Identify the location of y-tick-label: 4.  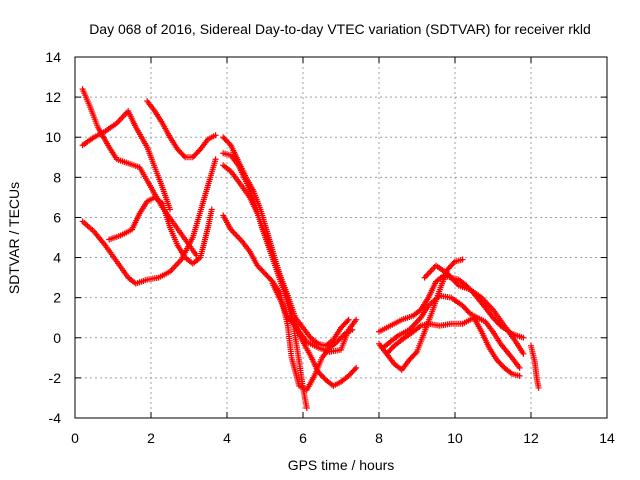
(57, 258).